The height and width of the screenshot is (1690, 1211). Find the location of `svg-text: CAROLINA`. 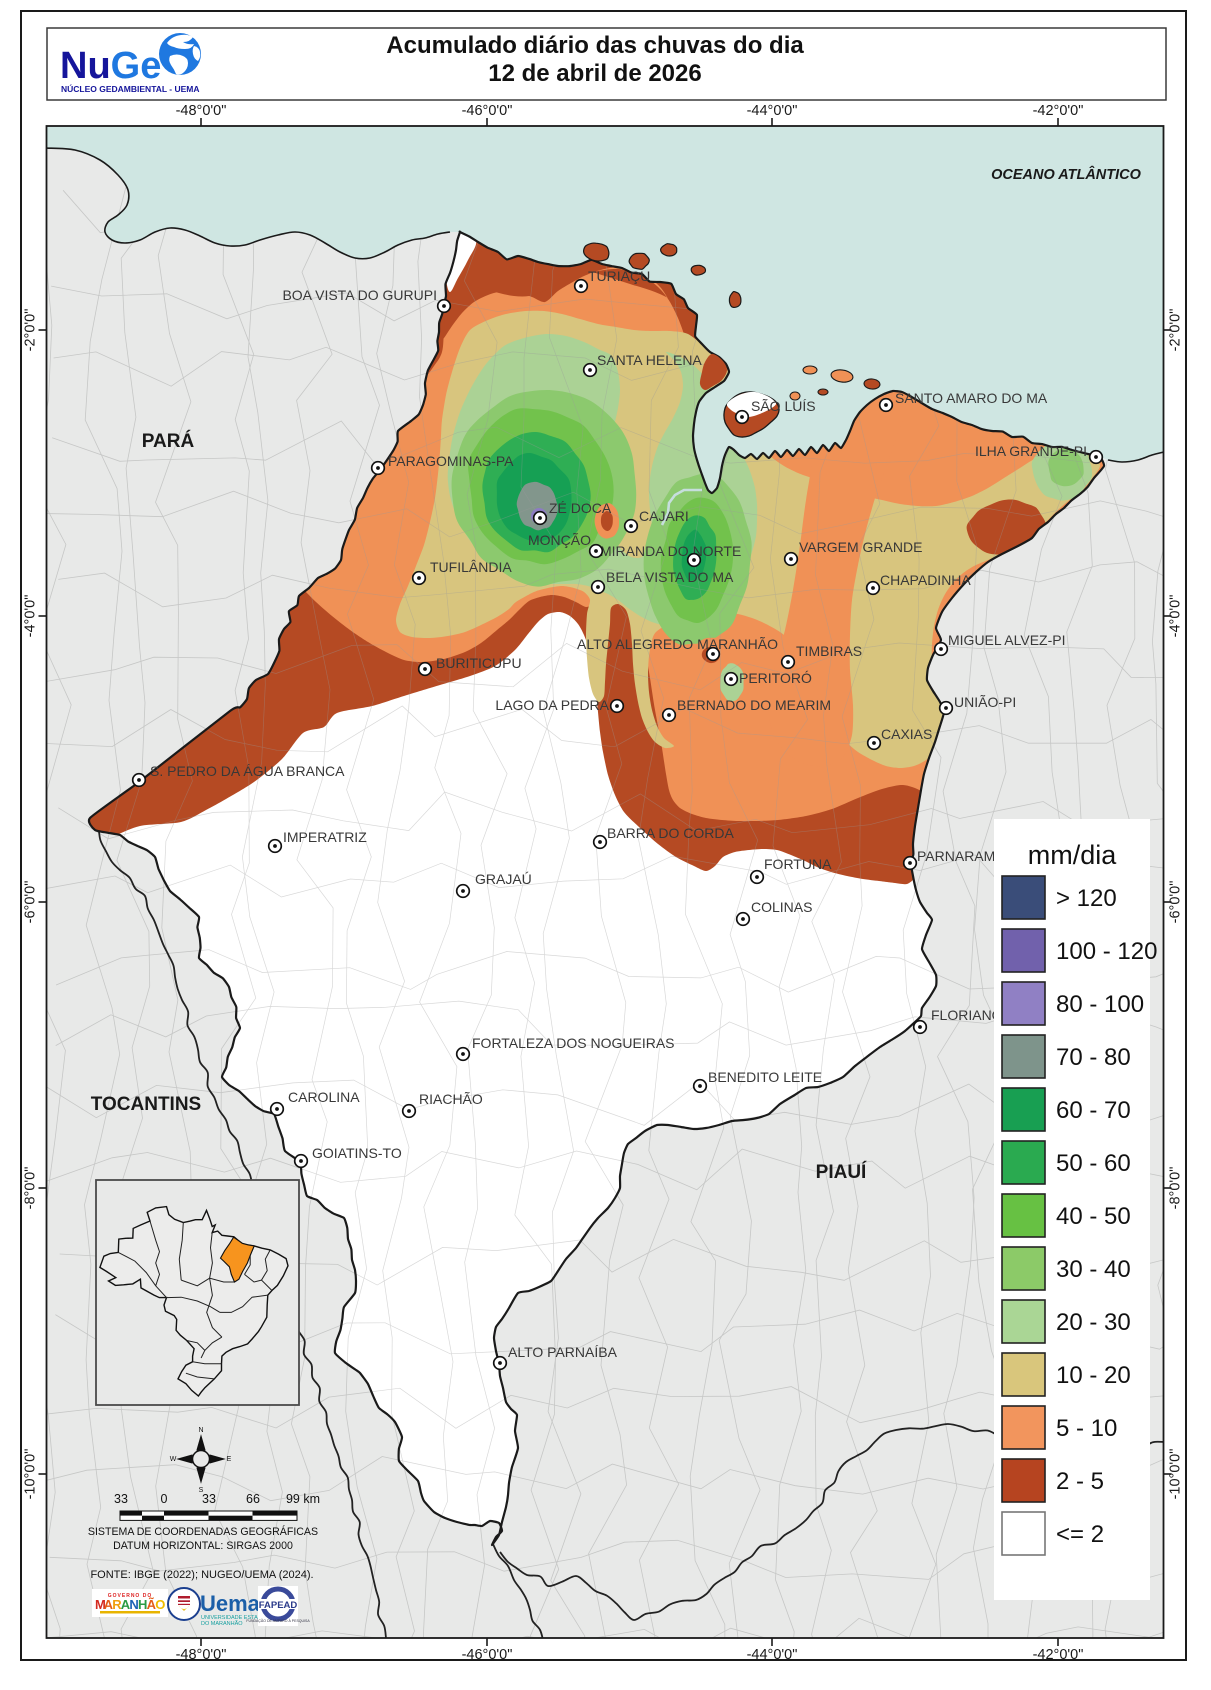

svg-text: CAROLINA is located at coordinates (324, 1097).